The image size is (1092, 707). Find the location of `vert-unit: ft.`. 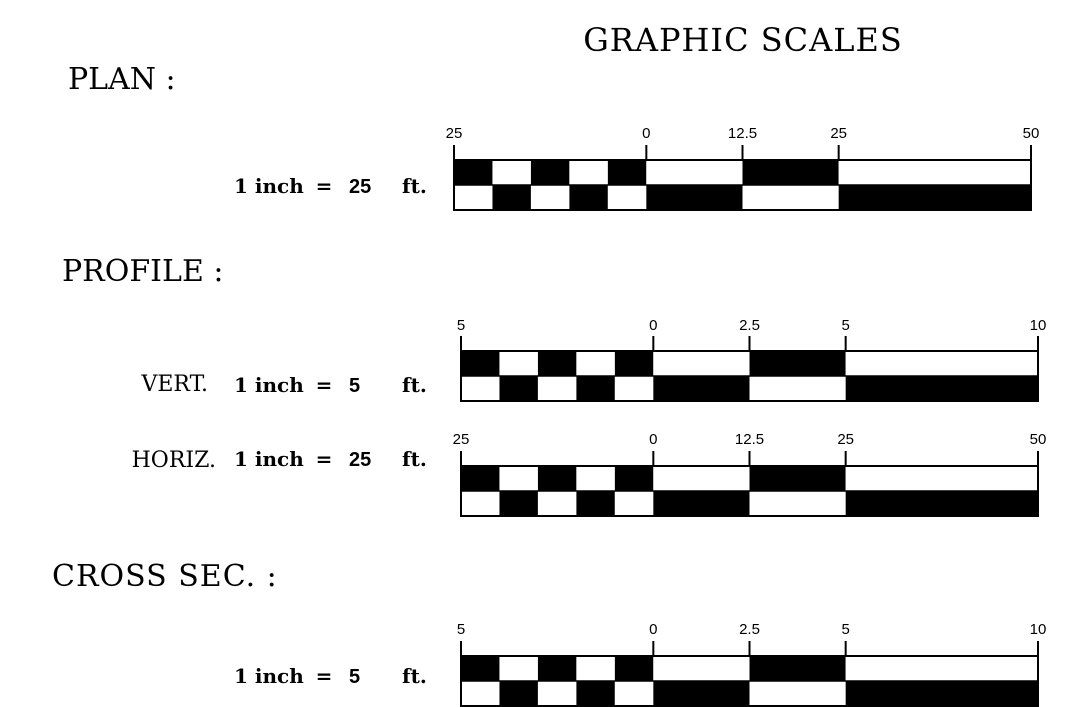

vert-unit: ft. is located at coordinates (414, 385).